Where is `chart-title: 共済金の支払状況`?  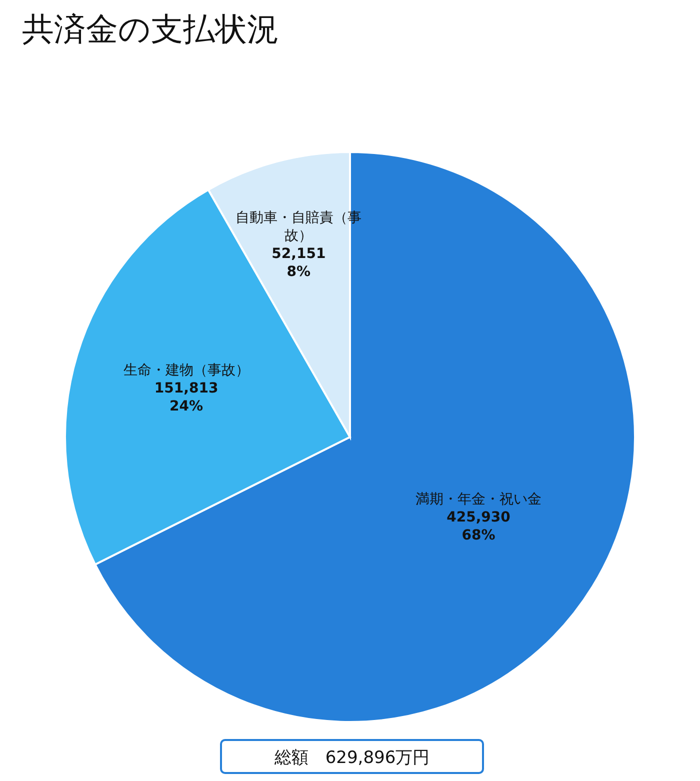
chart-title: 共済金の支払状況 is located at coordinates (150, 29).